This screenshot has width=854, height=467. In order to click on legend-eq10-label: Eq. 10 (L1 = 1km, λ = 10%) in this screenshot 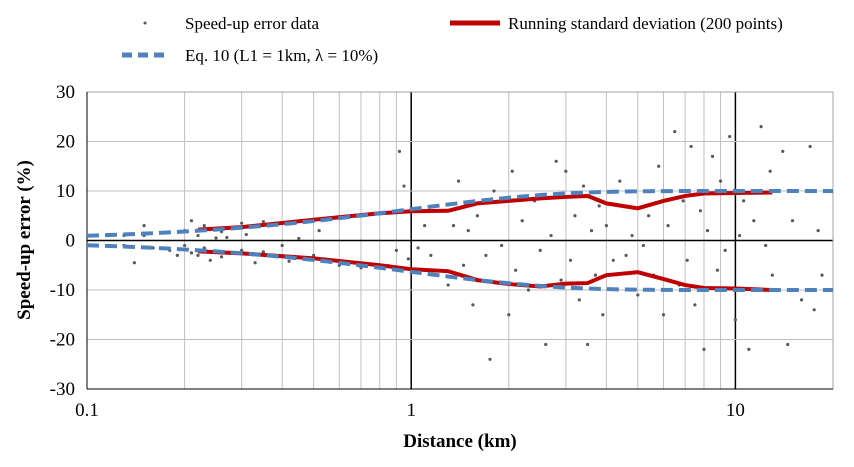, I will do `click(281, 55)`.